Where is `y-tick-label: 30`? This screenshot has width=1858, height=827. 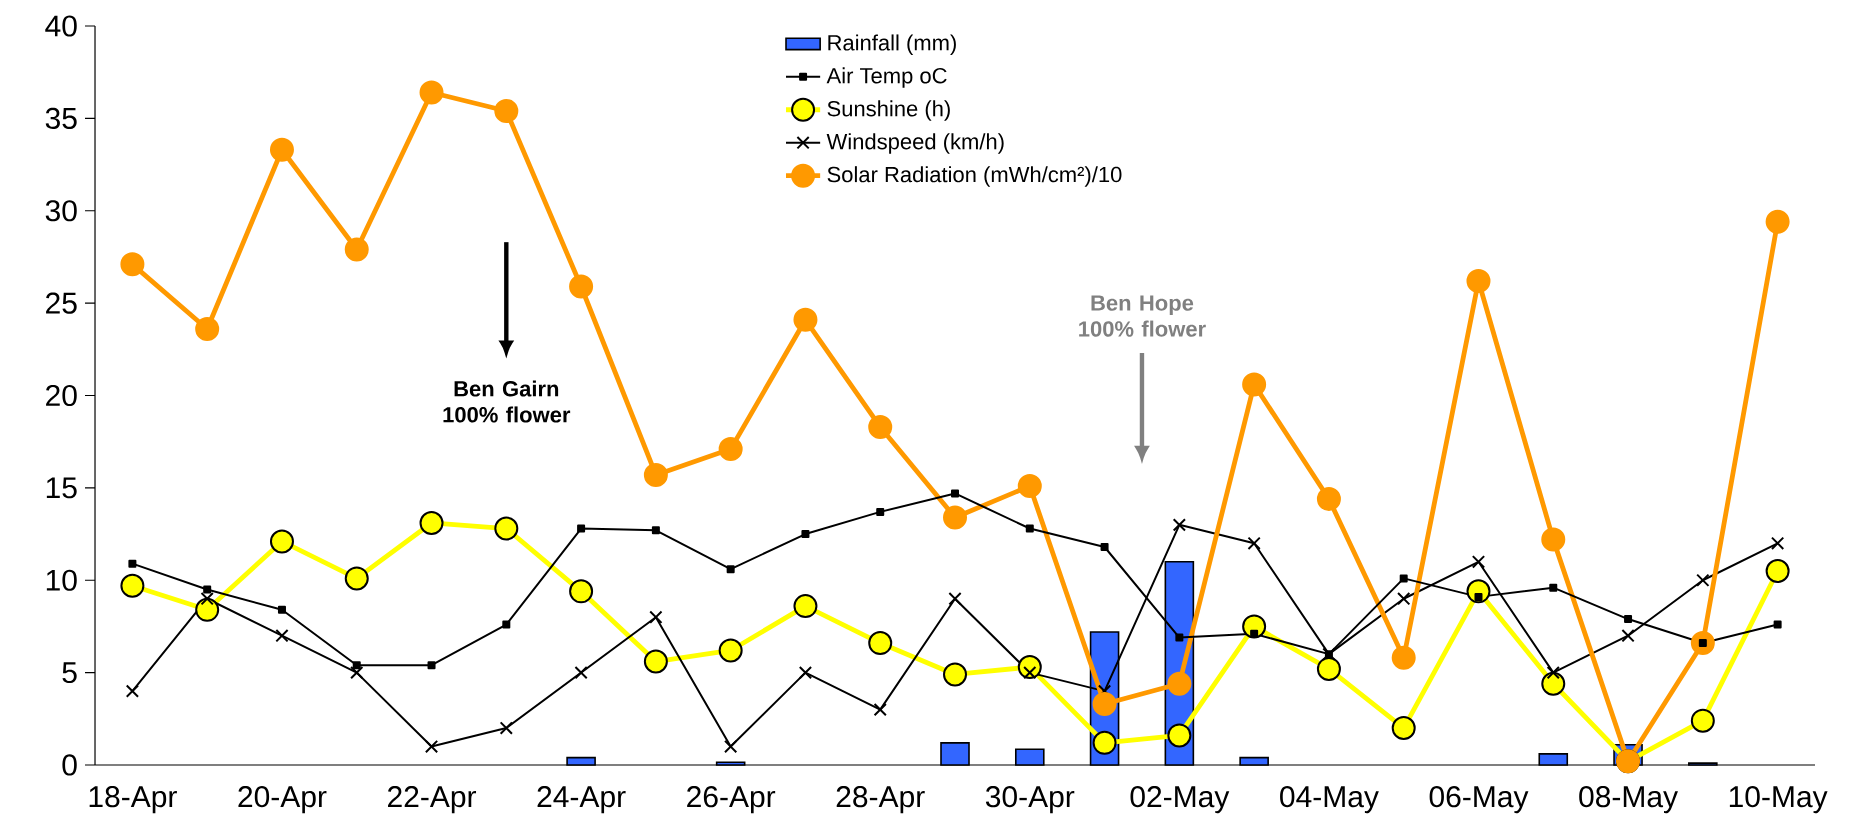 y-tick-label: 30 is located at coordinates (61, 211).